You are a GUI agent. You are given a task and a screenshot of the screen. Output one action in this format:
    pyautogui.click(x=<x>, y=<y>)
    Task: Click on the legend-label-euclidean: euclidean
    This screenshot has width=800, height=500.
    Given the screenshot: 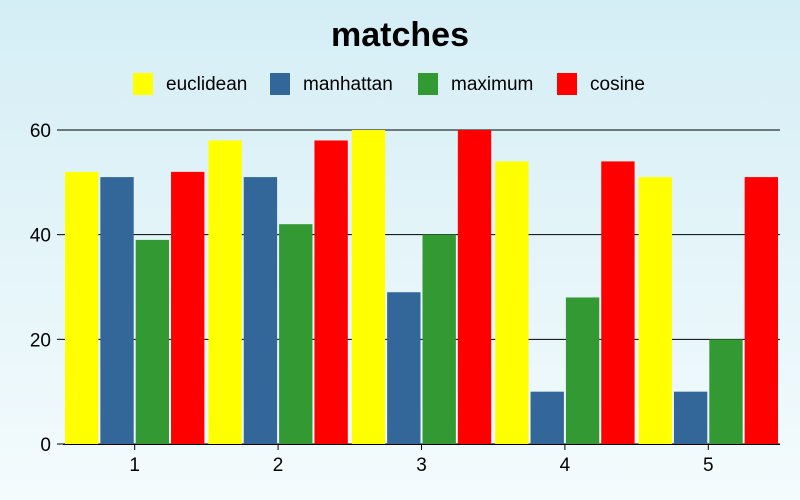 What is the action you would take?
    pyautogui.click(x=206, y=84)
    